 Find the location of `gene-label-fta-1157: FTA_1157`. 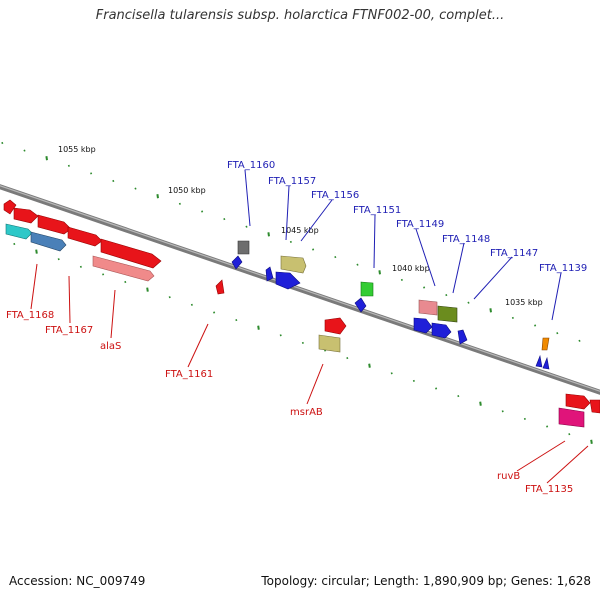

gene-label-fta-1157: FTA_1157 is located at coordinates (292, 181).